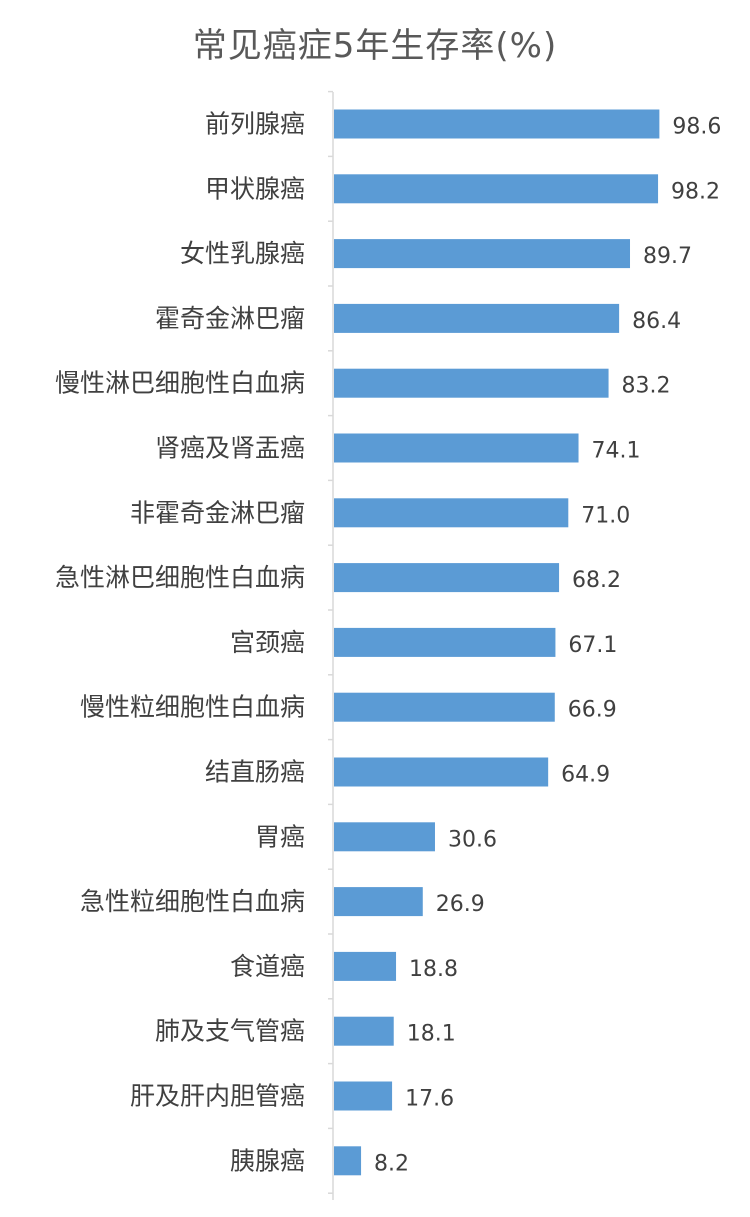 This screenshot has height=1217, width=750. Describe the element at coordinates (667, 256) in the screenshot. I see `data-label: 89.7` at that location.